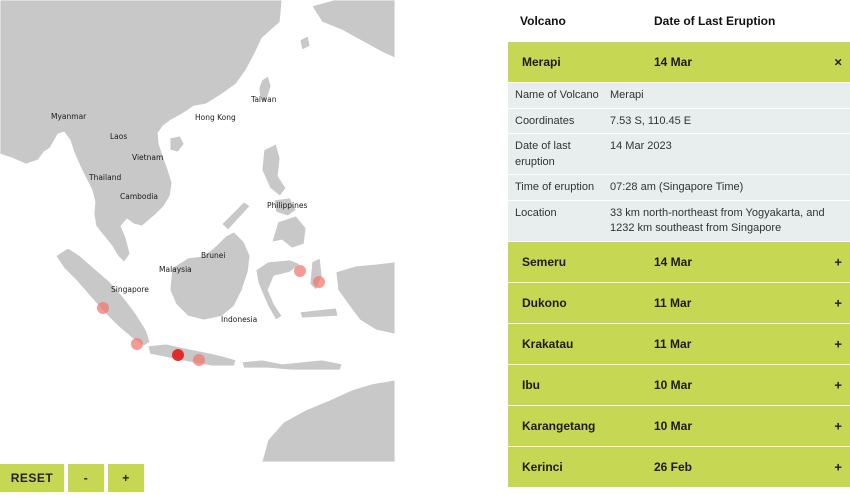  I want to click on volcano-name: Merapi, so click(541, 62).